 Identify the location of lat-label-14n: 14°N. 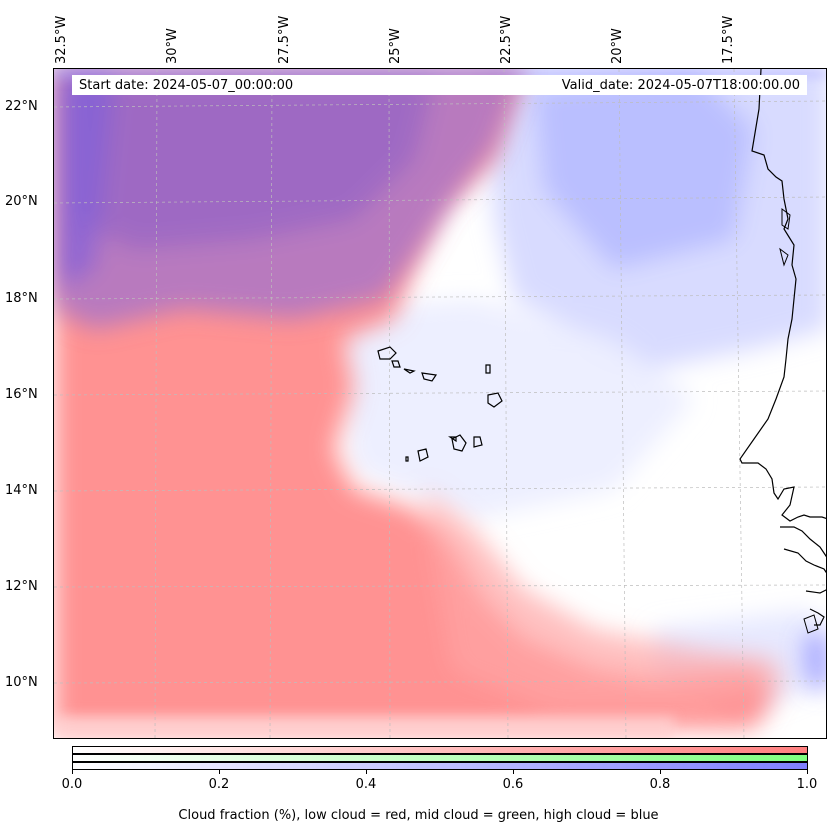
(21, 490).